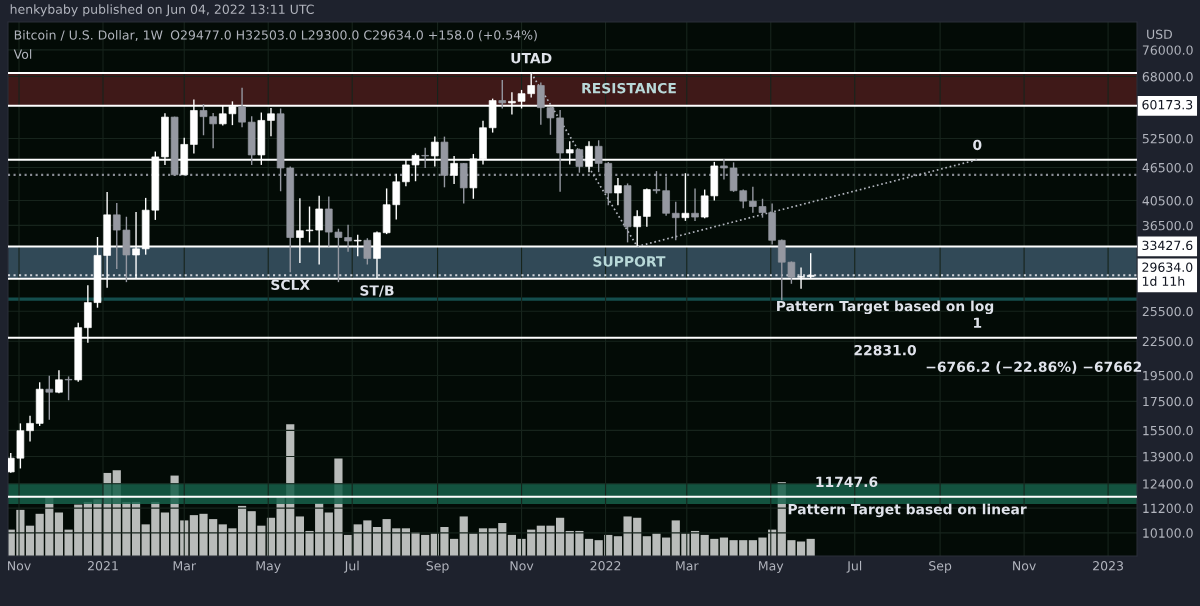 Image resolution: width=1200 pixels, height=606 pixels. Describe the element at coordinates (977, 145) in the screenshot. I see `annotation: 0` at that location.